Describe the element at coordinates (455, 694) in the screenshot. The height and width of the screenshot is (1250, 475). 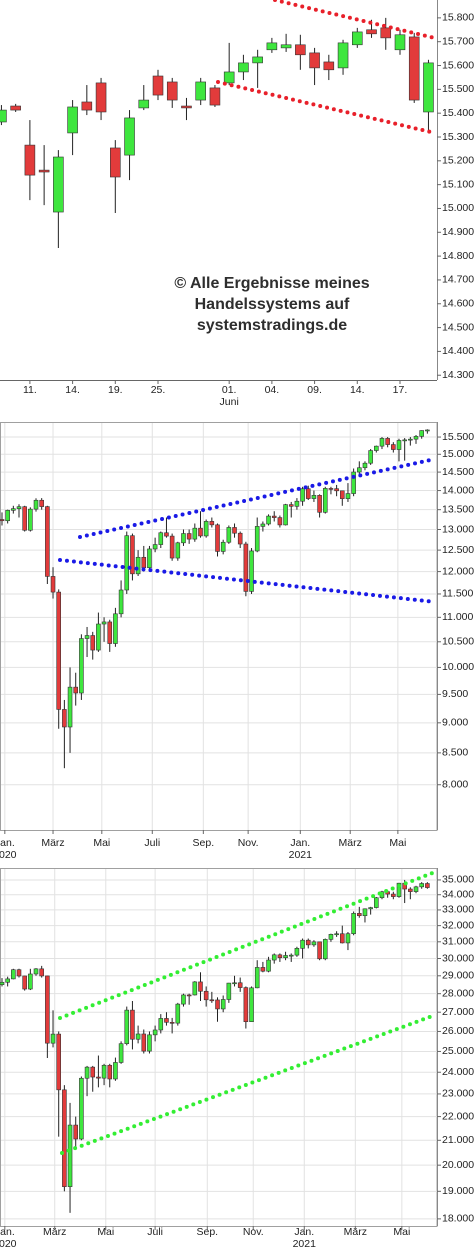
I see `y-tick-label: 9.500` at that location.